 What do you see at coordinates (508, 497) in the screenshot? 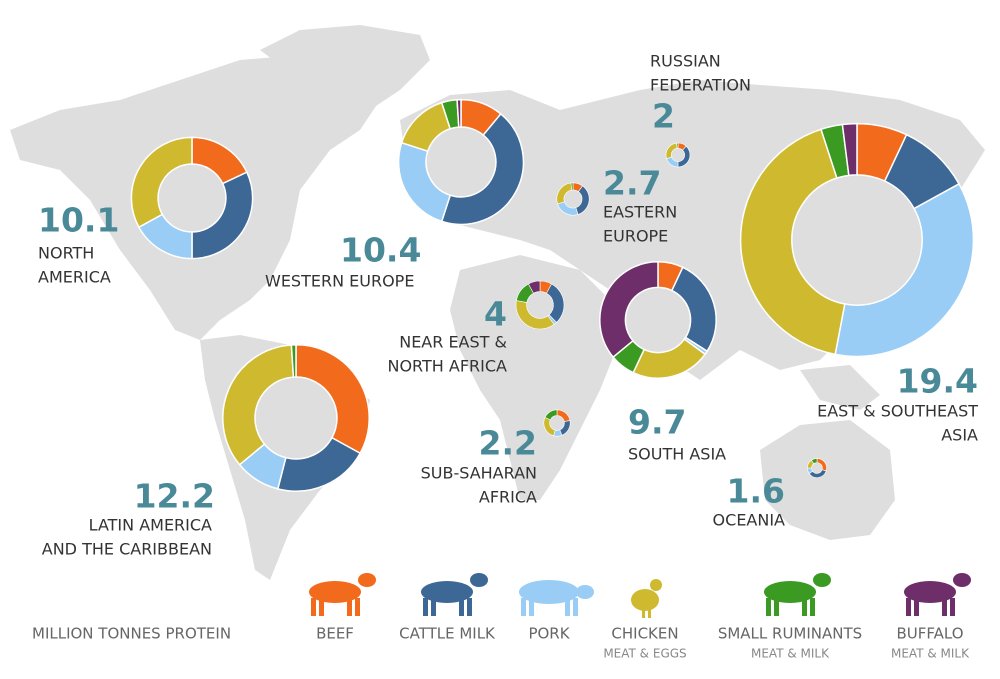
I see `region-name: AFRICA` at bounding box center [508, 497].